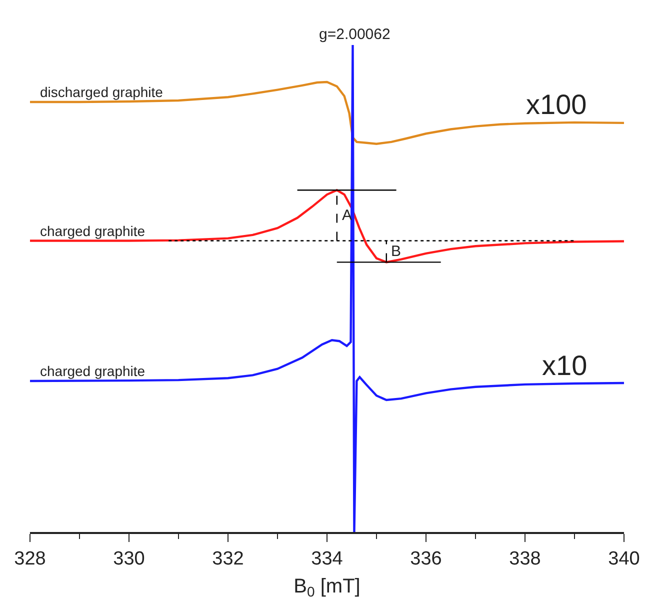 This screenshot has width=648, height=615. Describe the element at coordinates (556, 104) in the screenshot. I see `annotation: x100` at that location.